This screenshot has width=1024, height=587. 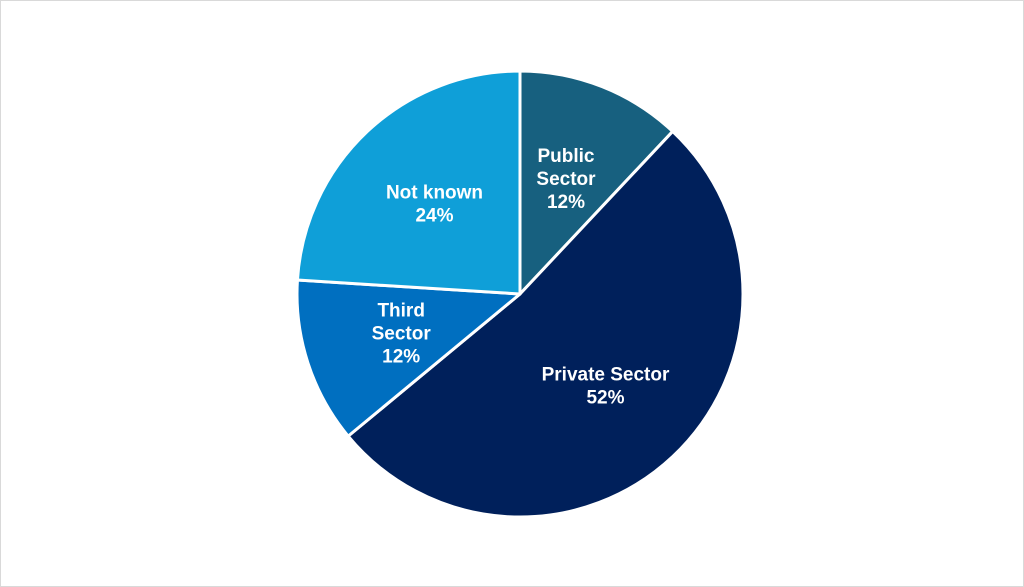 I want to click on pie-slice-third-sector, so click(x=408, y=358).